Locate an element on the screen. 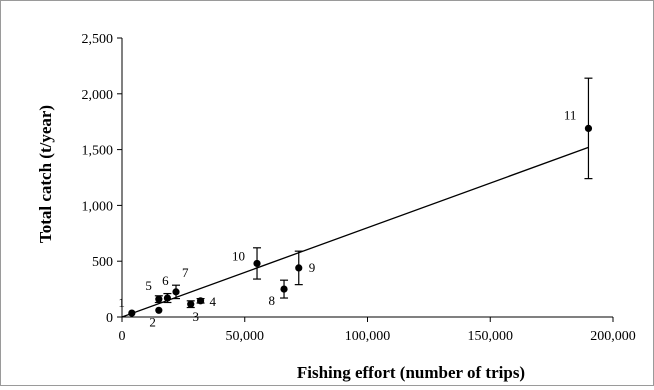 This screenshot has height=390, width=654. y-tick-label: 2,500 is located at coordinates (98, 39).